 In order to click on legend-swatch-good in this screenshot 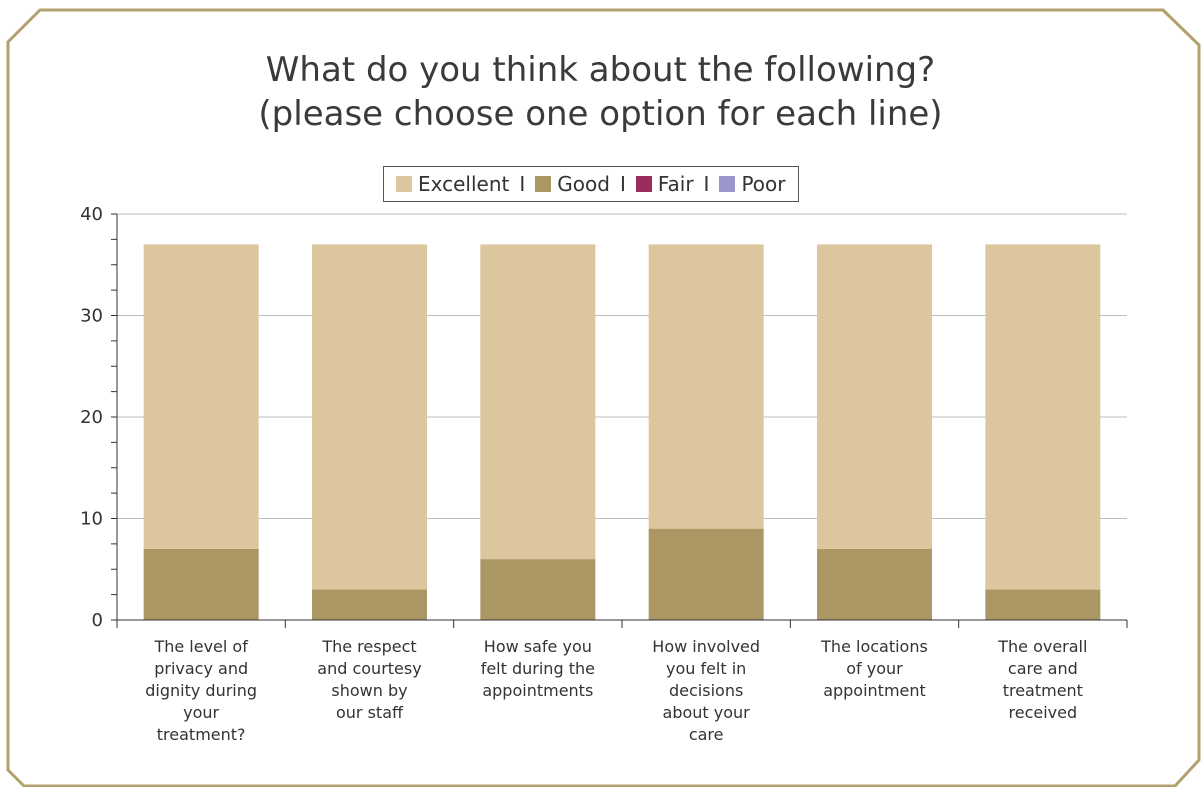, I will do `click(543, 184)`.